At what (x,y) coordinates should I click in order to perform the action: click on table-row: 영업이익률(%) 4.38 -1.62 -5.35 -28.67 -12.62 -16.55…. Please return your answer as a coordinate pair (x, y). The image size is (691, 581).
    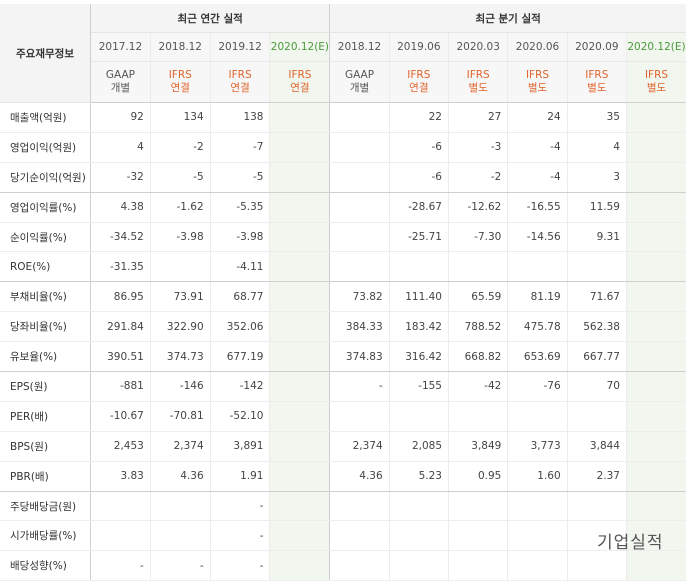
    Looking at the image, I should click on (343, 207).